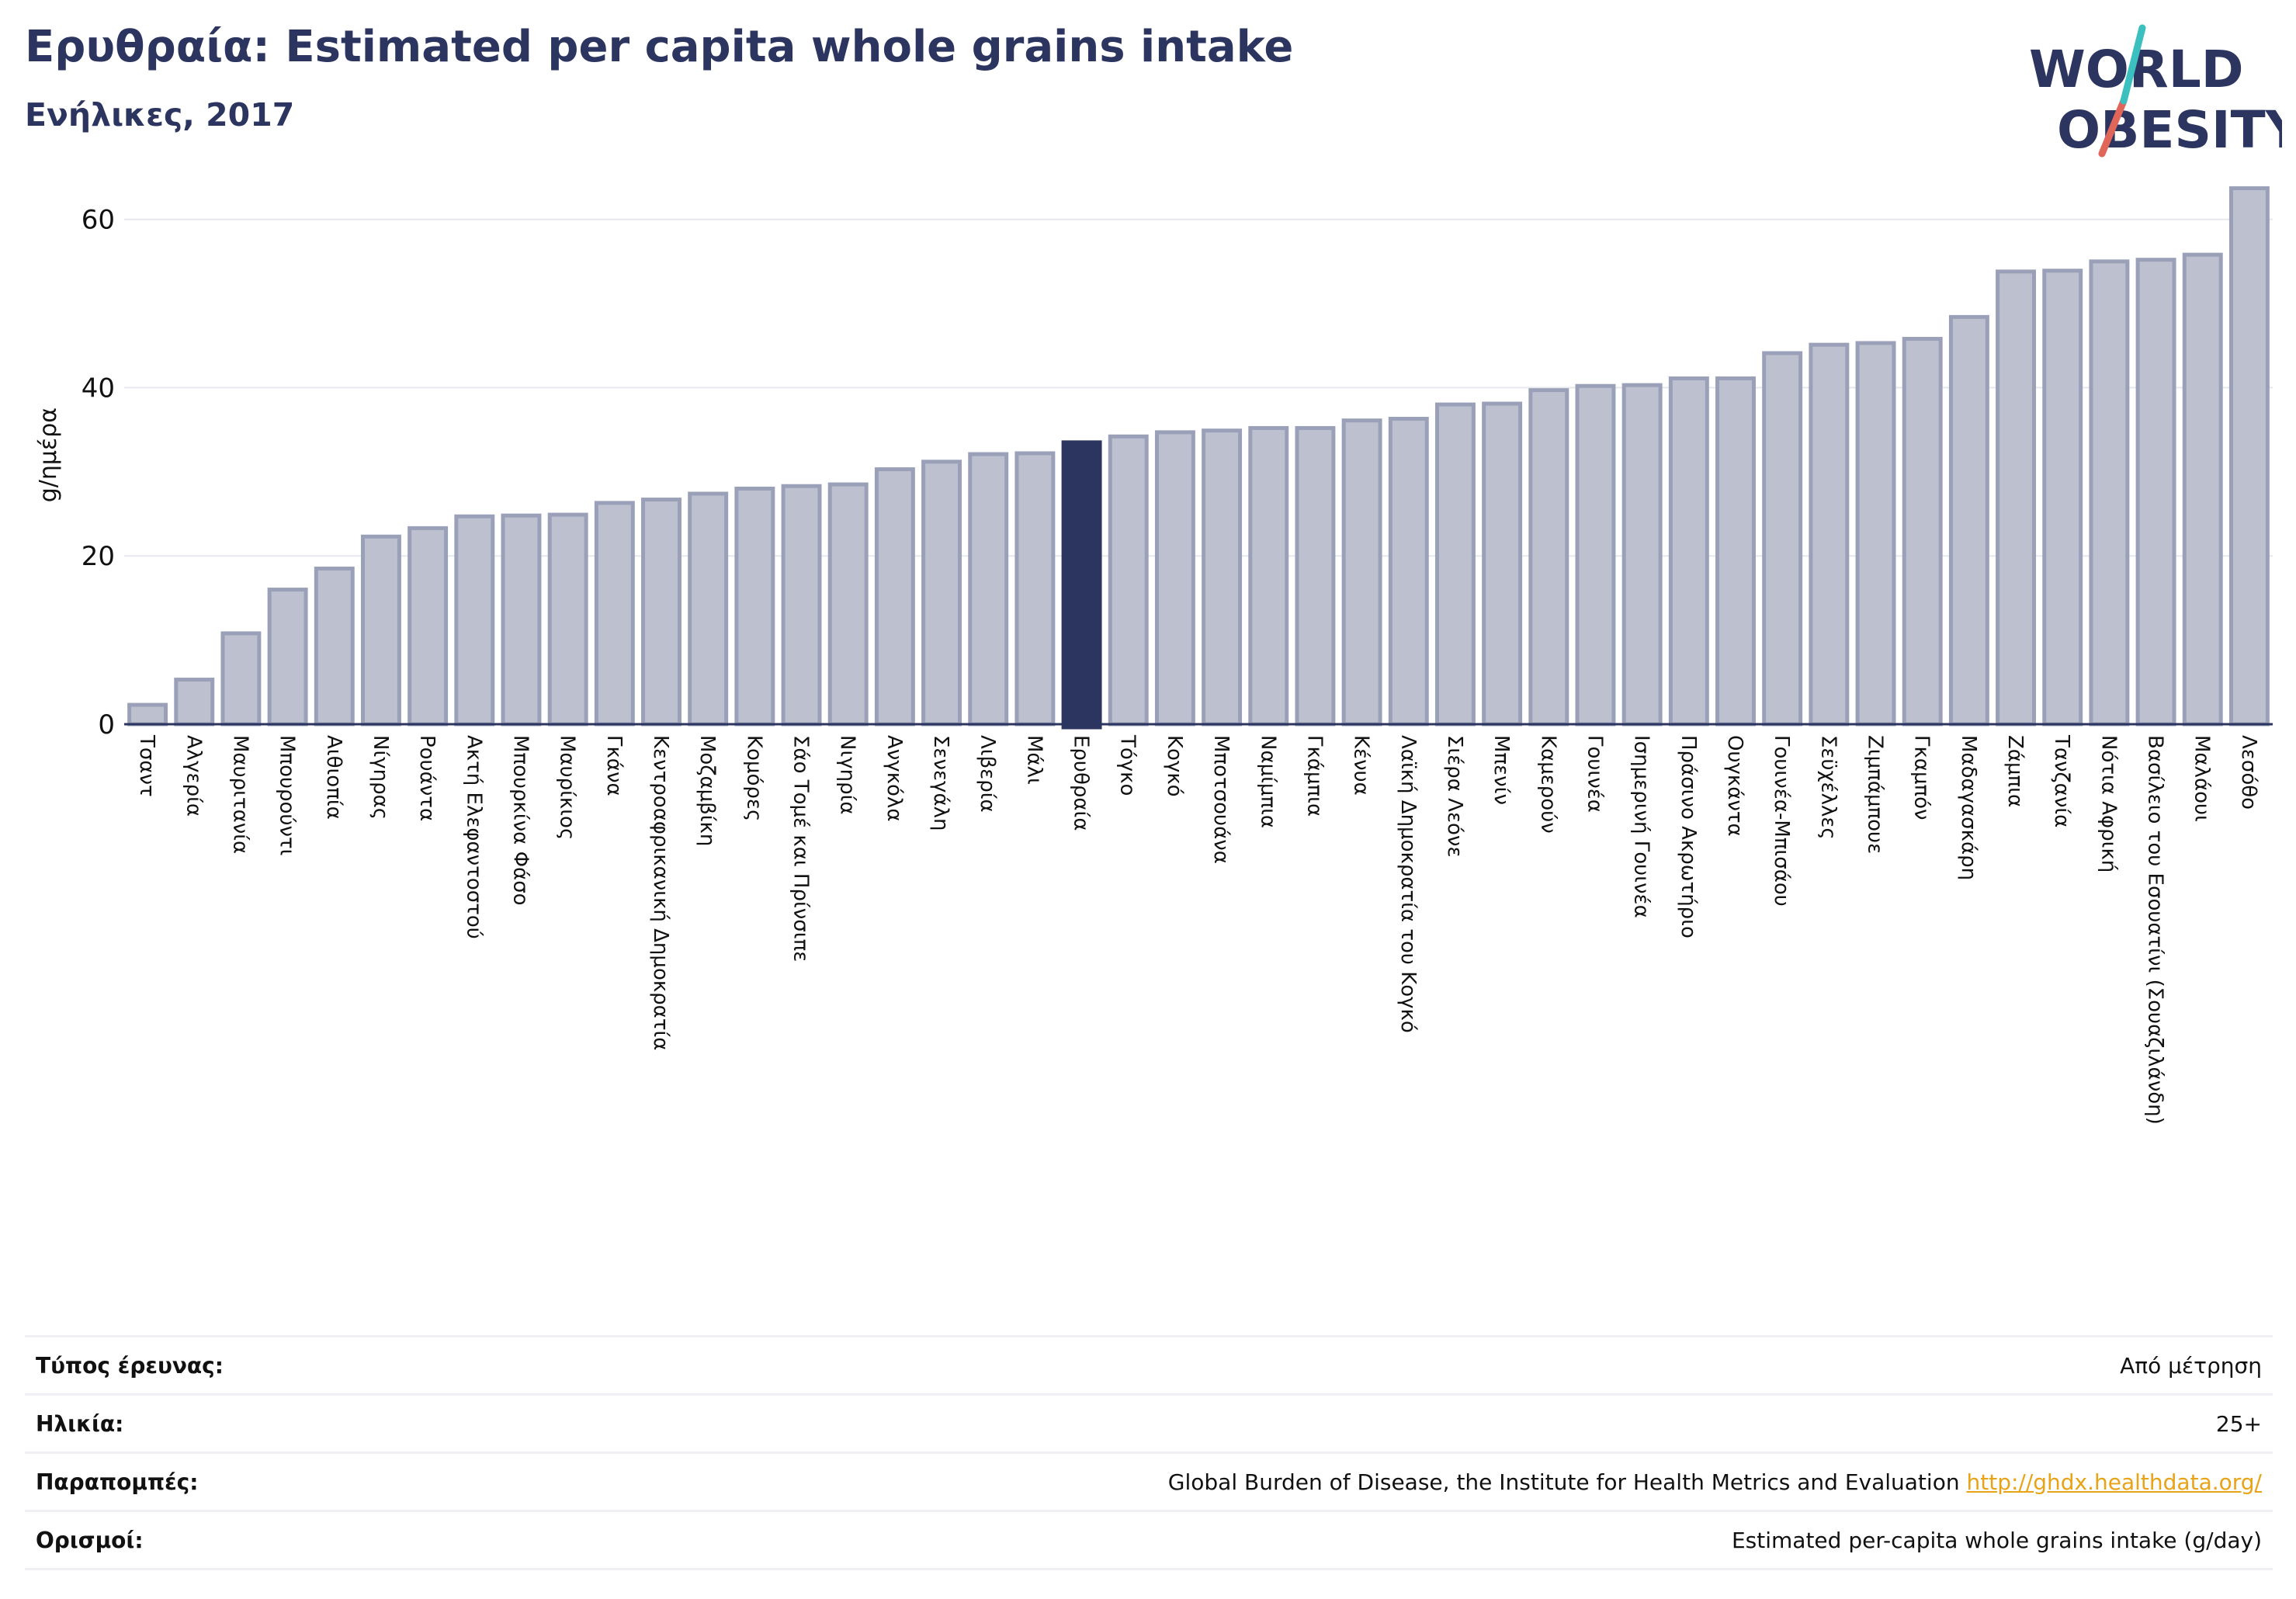 This screenshot has height=1599, width=2296. What do you see at coordinates (160, 115) in the screenshot?
I see `page-subtitle: Ενήλικες, 2017` at bounding box center [160, 115].